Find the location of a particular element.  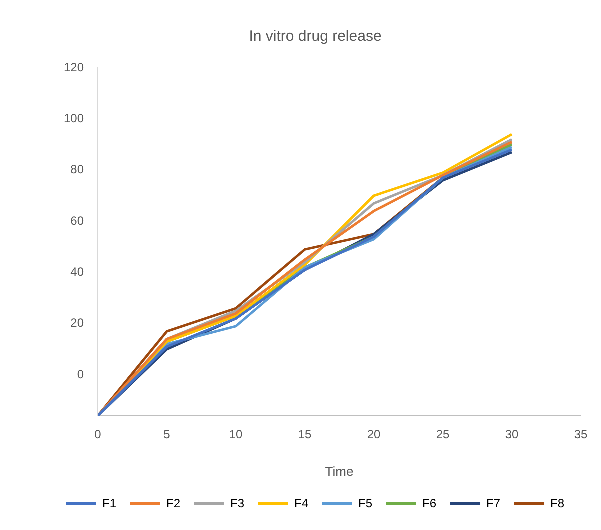

x-tick-label: 35 is located at coordinates (581, 435).